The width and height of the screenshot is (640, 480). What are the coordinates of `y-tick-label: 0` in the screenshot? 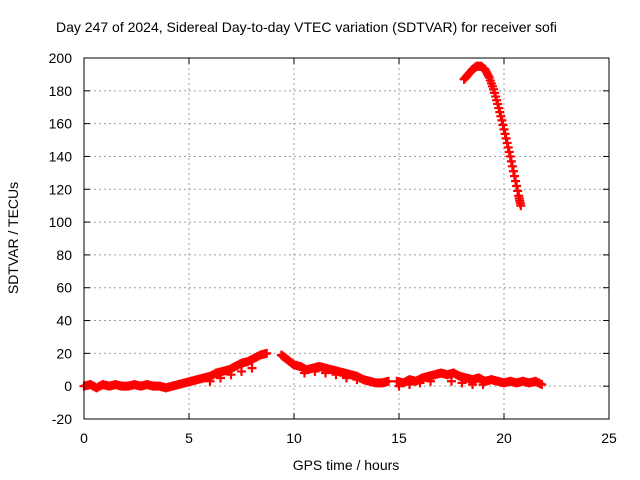 It's located at (68, 386).